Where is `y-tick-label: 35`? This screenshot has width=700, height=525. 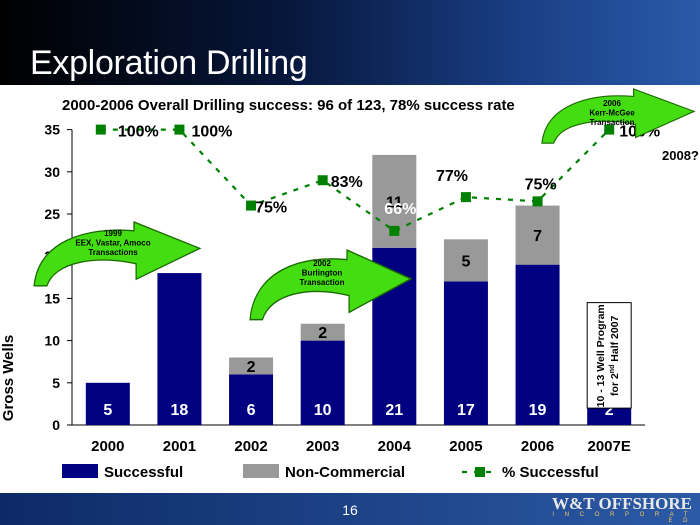
y-tick-label: 35 is located at coordinates (52, 130).